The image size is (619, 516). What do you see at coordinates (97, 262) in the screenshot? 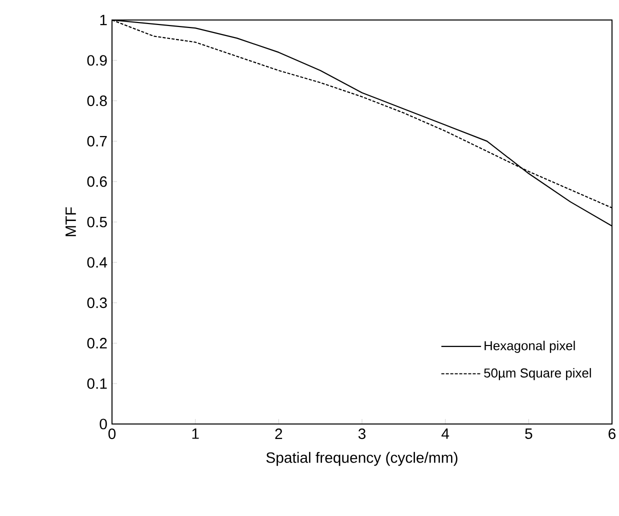
I see `y-tick-label: 0.4` at bounding box center [97, 262].